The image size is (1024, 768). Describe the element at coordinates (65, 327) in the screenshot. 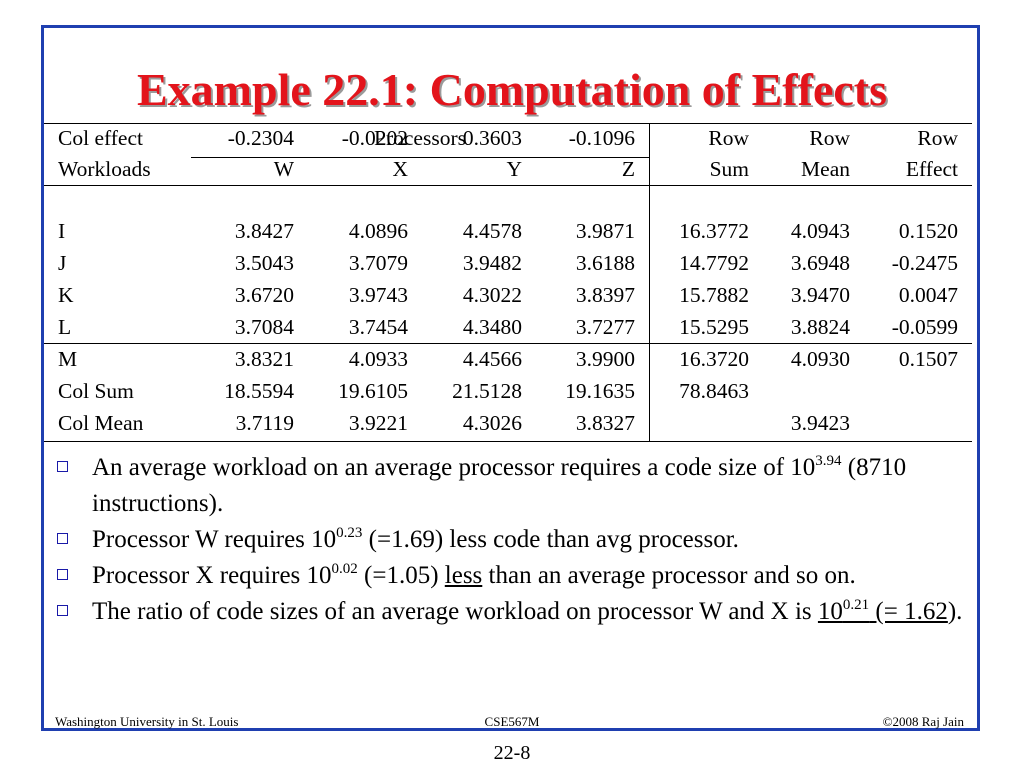

I see `row-label: L` at that location.